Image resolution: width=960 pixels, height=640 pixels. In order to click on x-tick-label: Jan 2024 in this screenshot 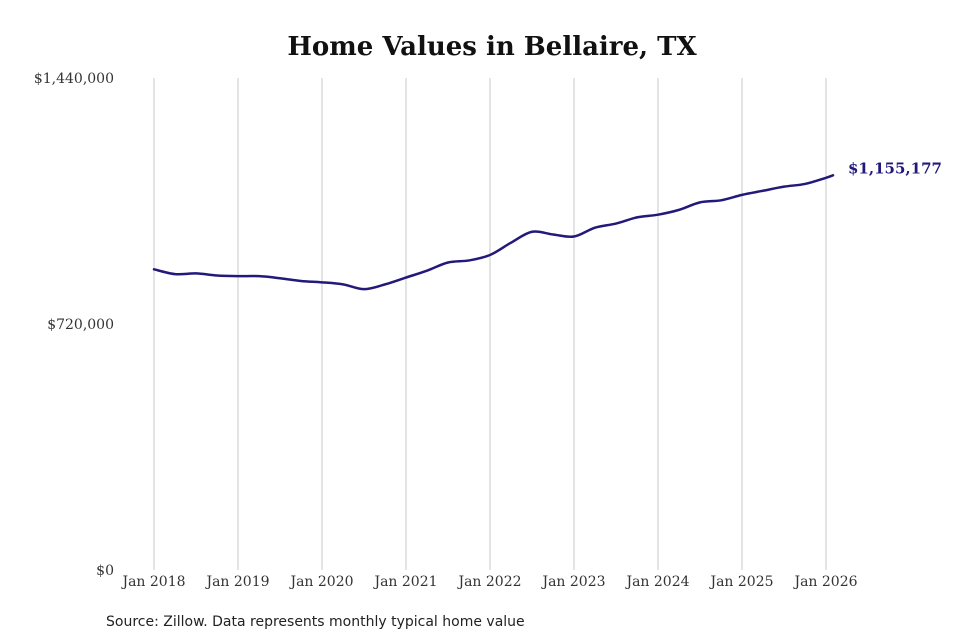, I will do `click(656, 582)`.